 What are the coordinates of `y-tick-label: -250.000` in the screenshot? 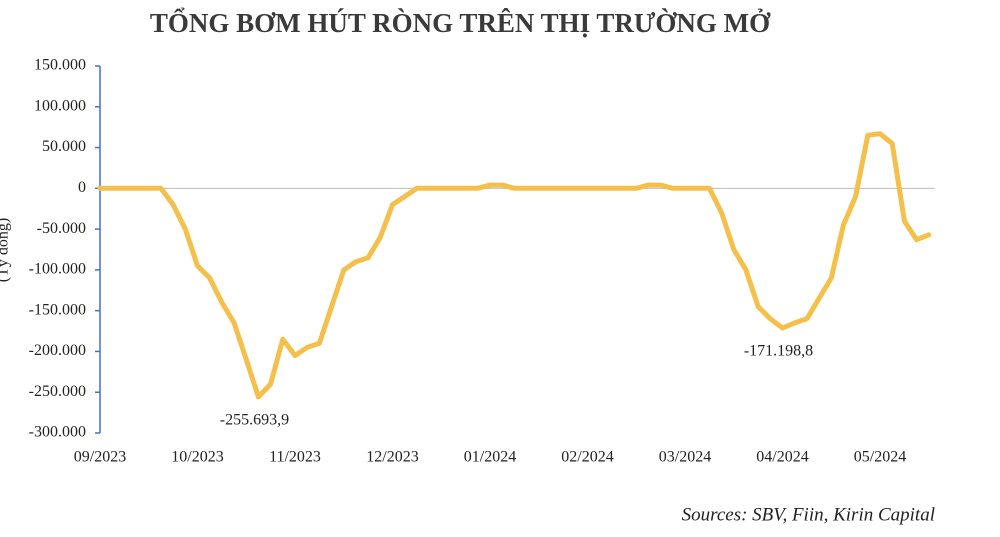 It's located at (57, 391).